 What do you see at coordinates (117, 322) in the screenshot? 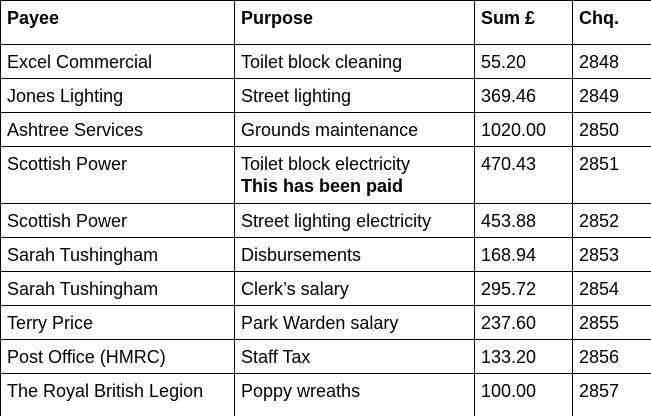
I see `payee-cell: Terry Price` at bounding box center [117, 322].